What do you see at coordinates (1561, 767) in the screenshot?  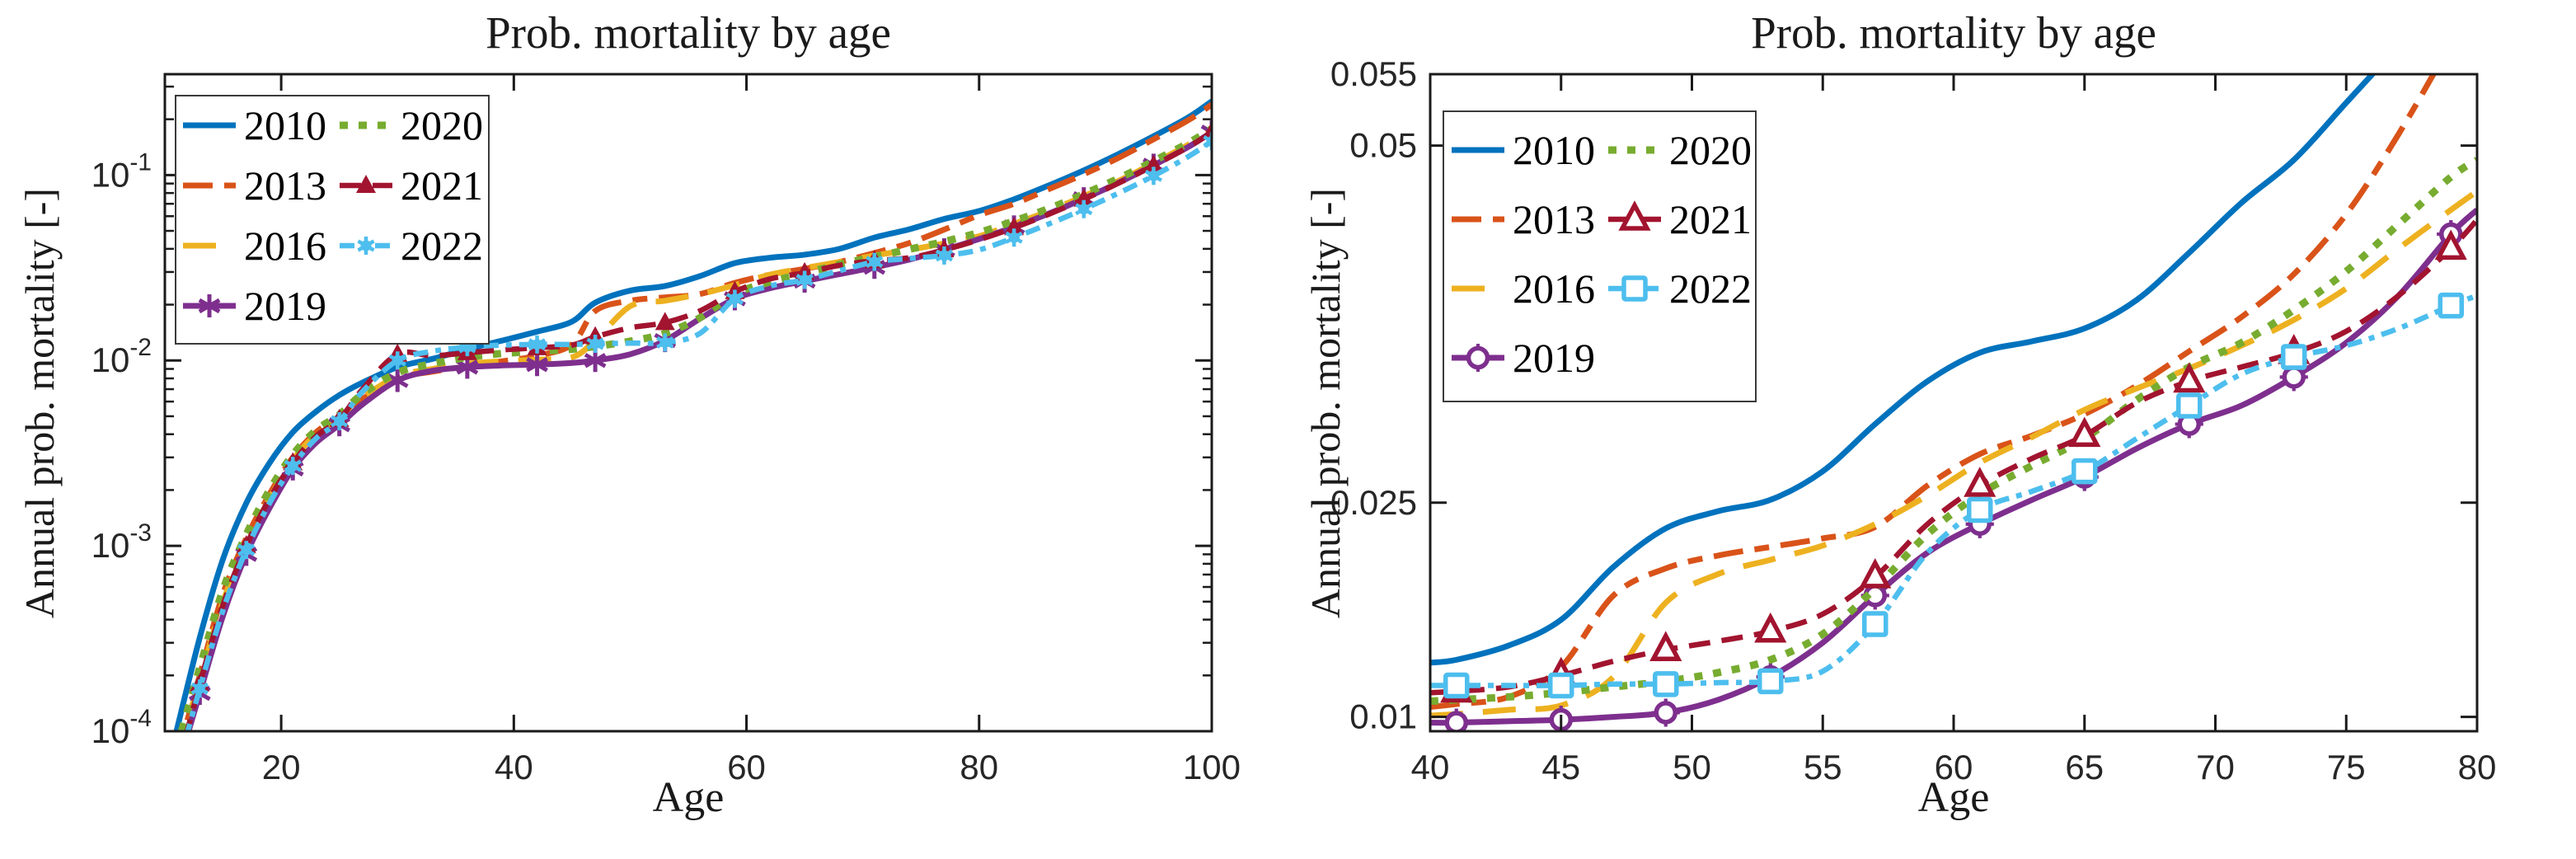 I see `x-tick-label: 45` at bounding box center [1561, 767].